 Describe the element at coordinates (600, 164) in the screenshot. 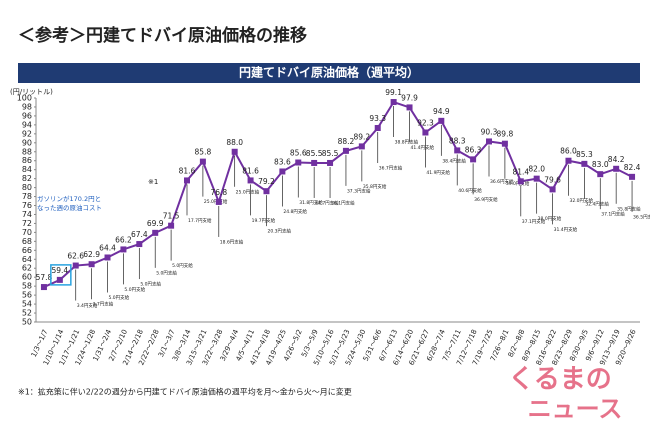

I see `data-label: 83.0` at that location.